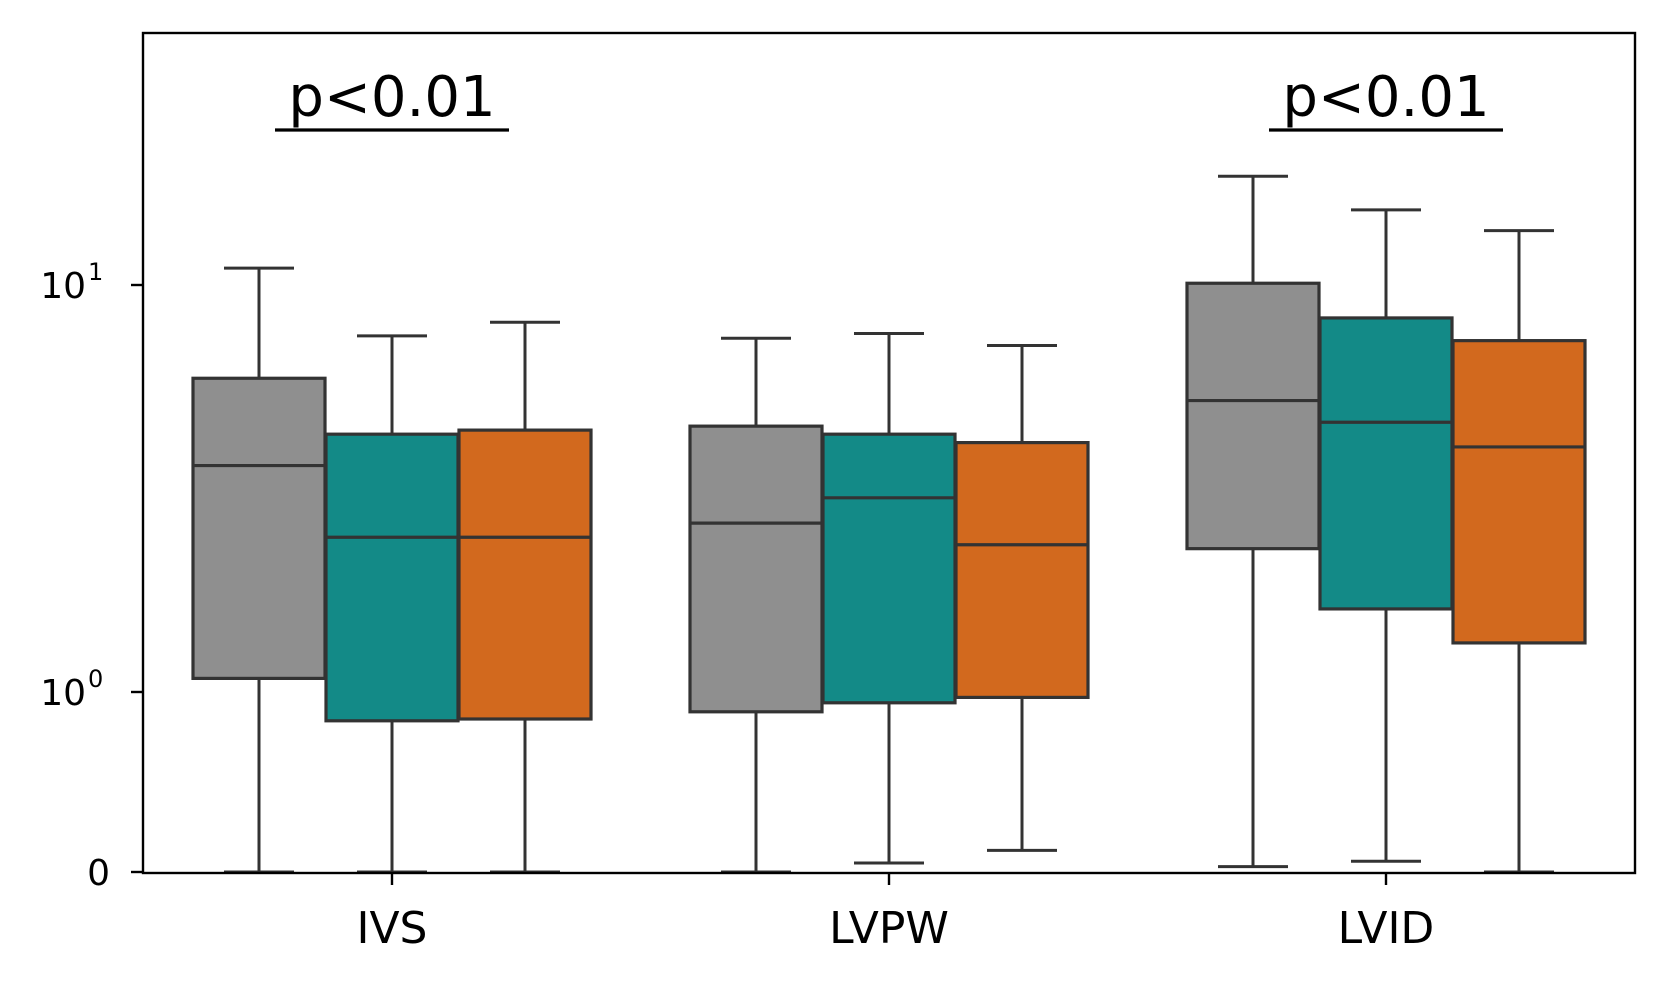  Describe the element at coordinates (1386, 928) in the screenshot. I see `x-tick-label-lvid: LVID` at that location.